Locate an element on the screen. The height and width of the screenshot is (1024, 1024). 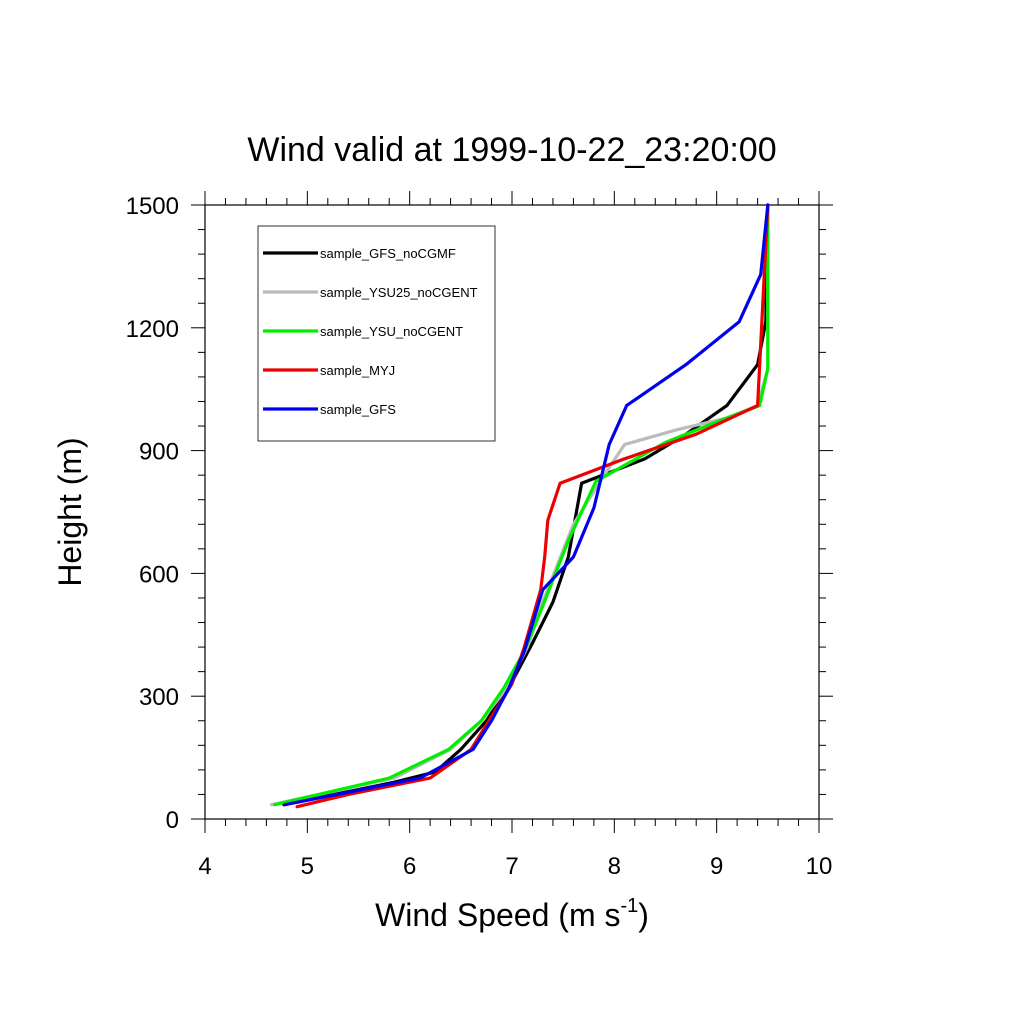
y-tick-label: 1500 is located at coordinates (152, 206).